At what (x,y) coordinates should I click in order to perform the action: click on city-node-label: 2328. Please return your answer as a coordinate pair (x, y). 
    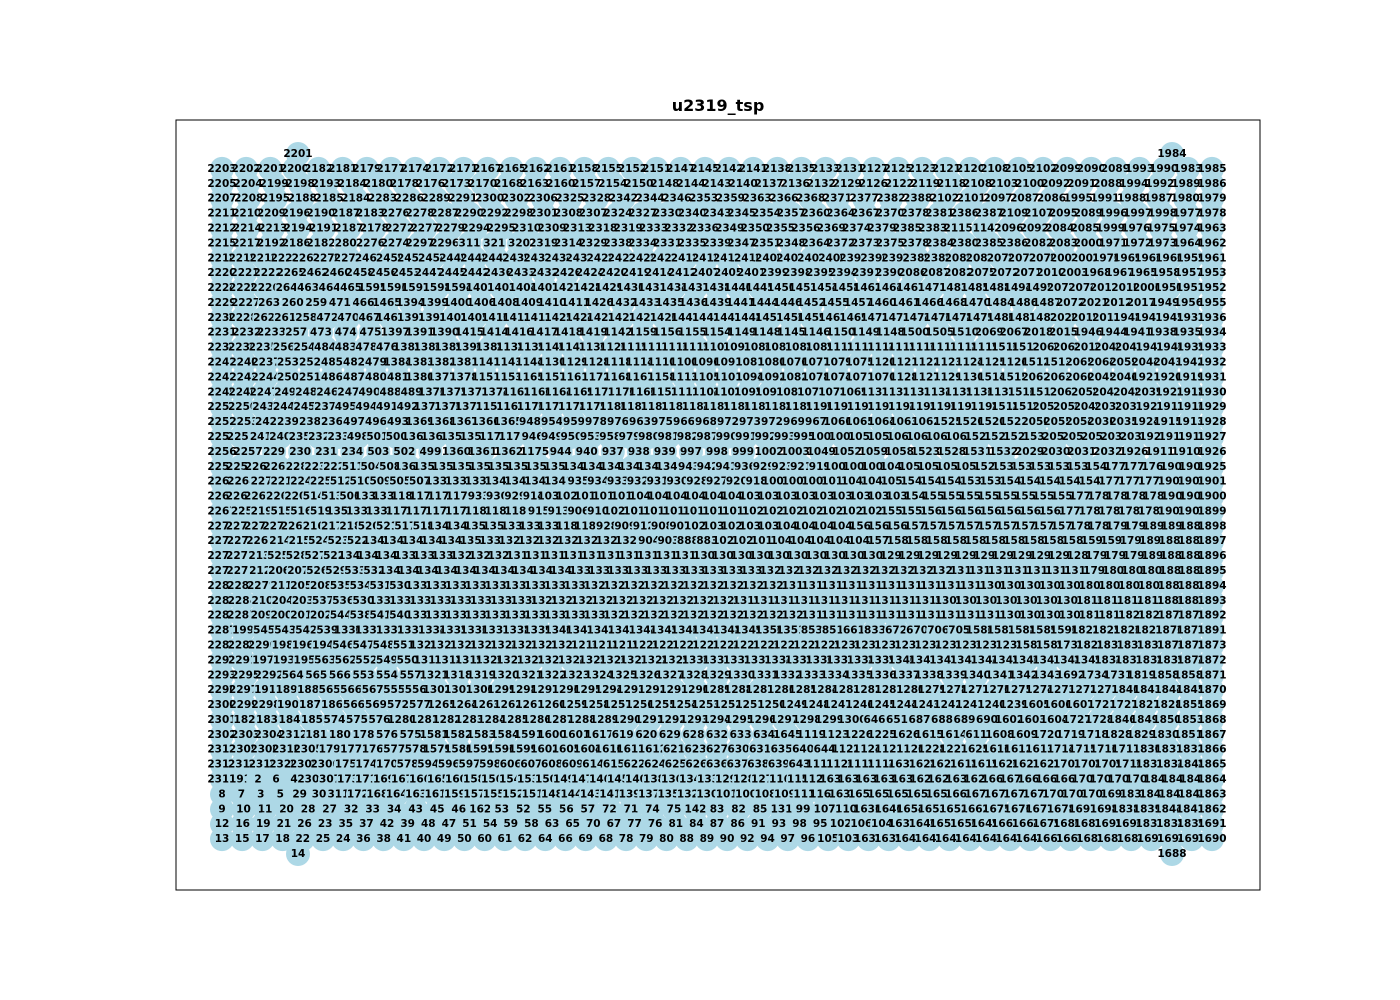
    Looking at the image, I should click on (596, 199).